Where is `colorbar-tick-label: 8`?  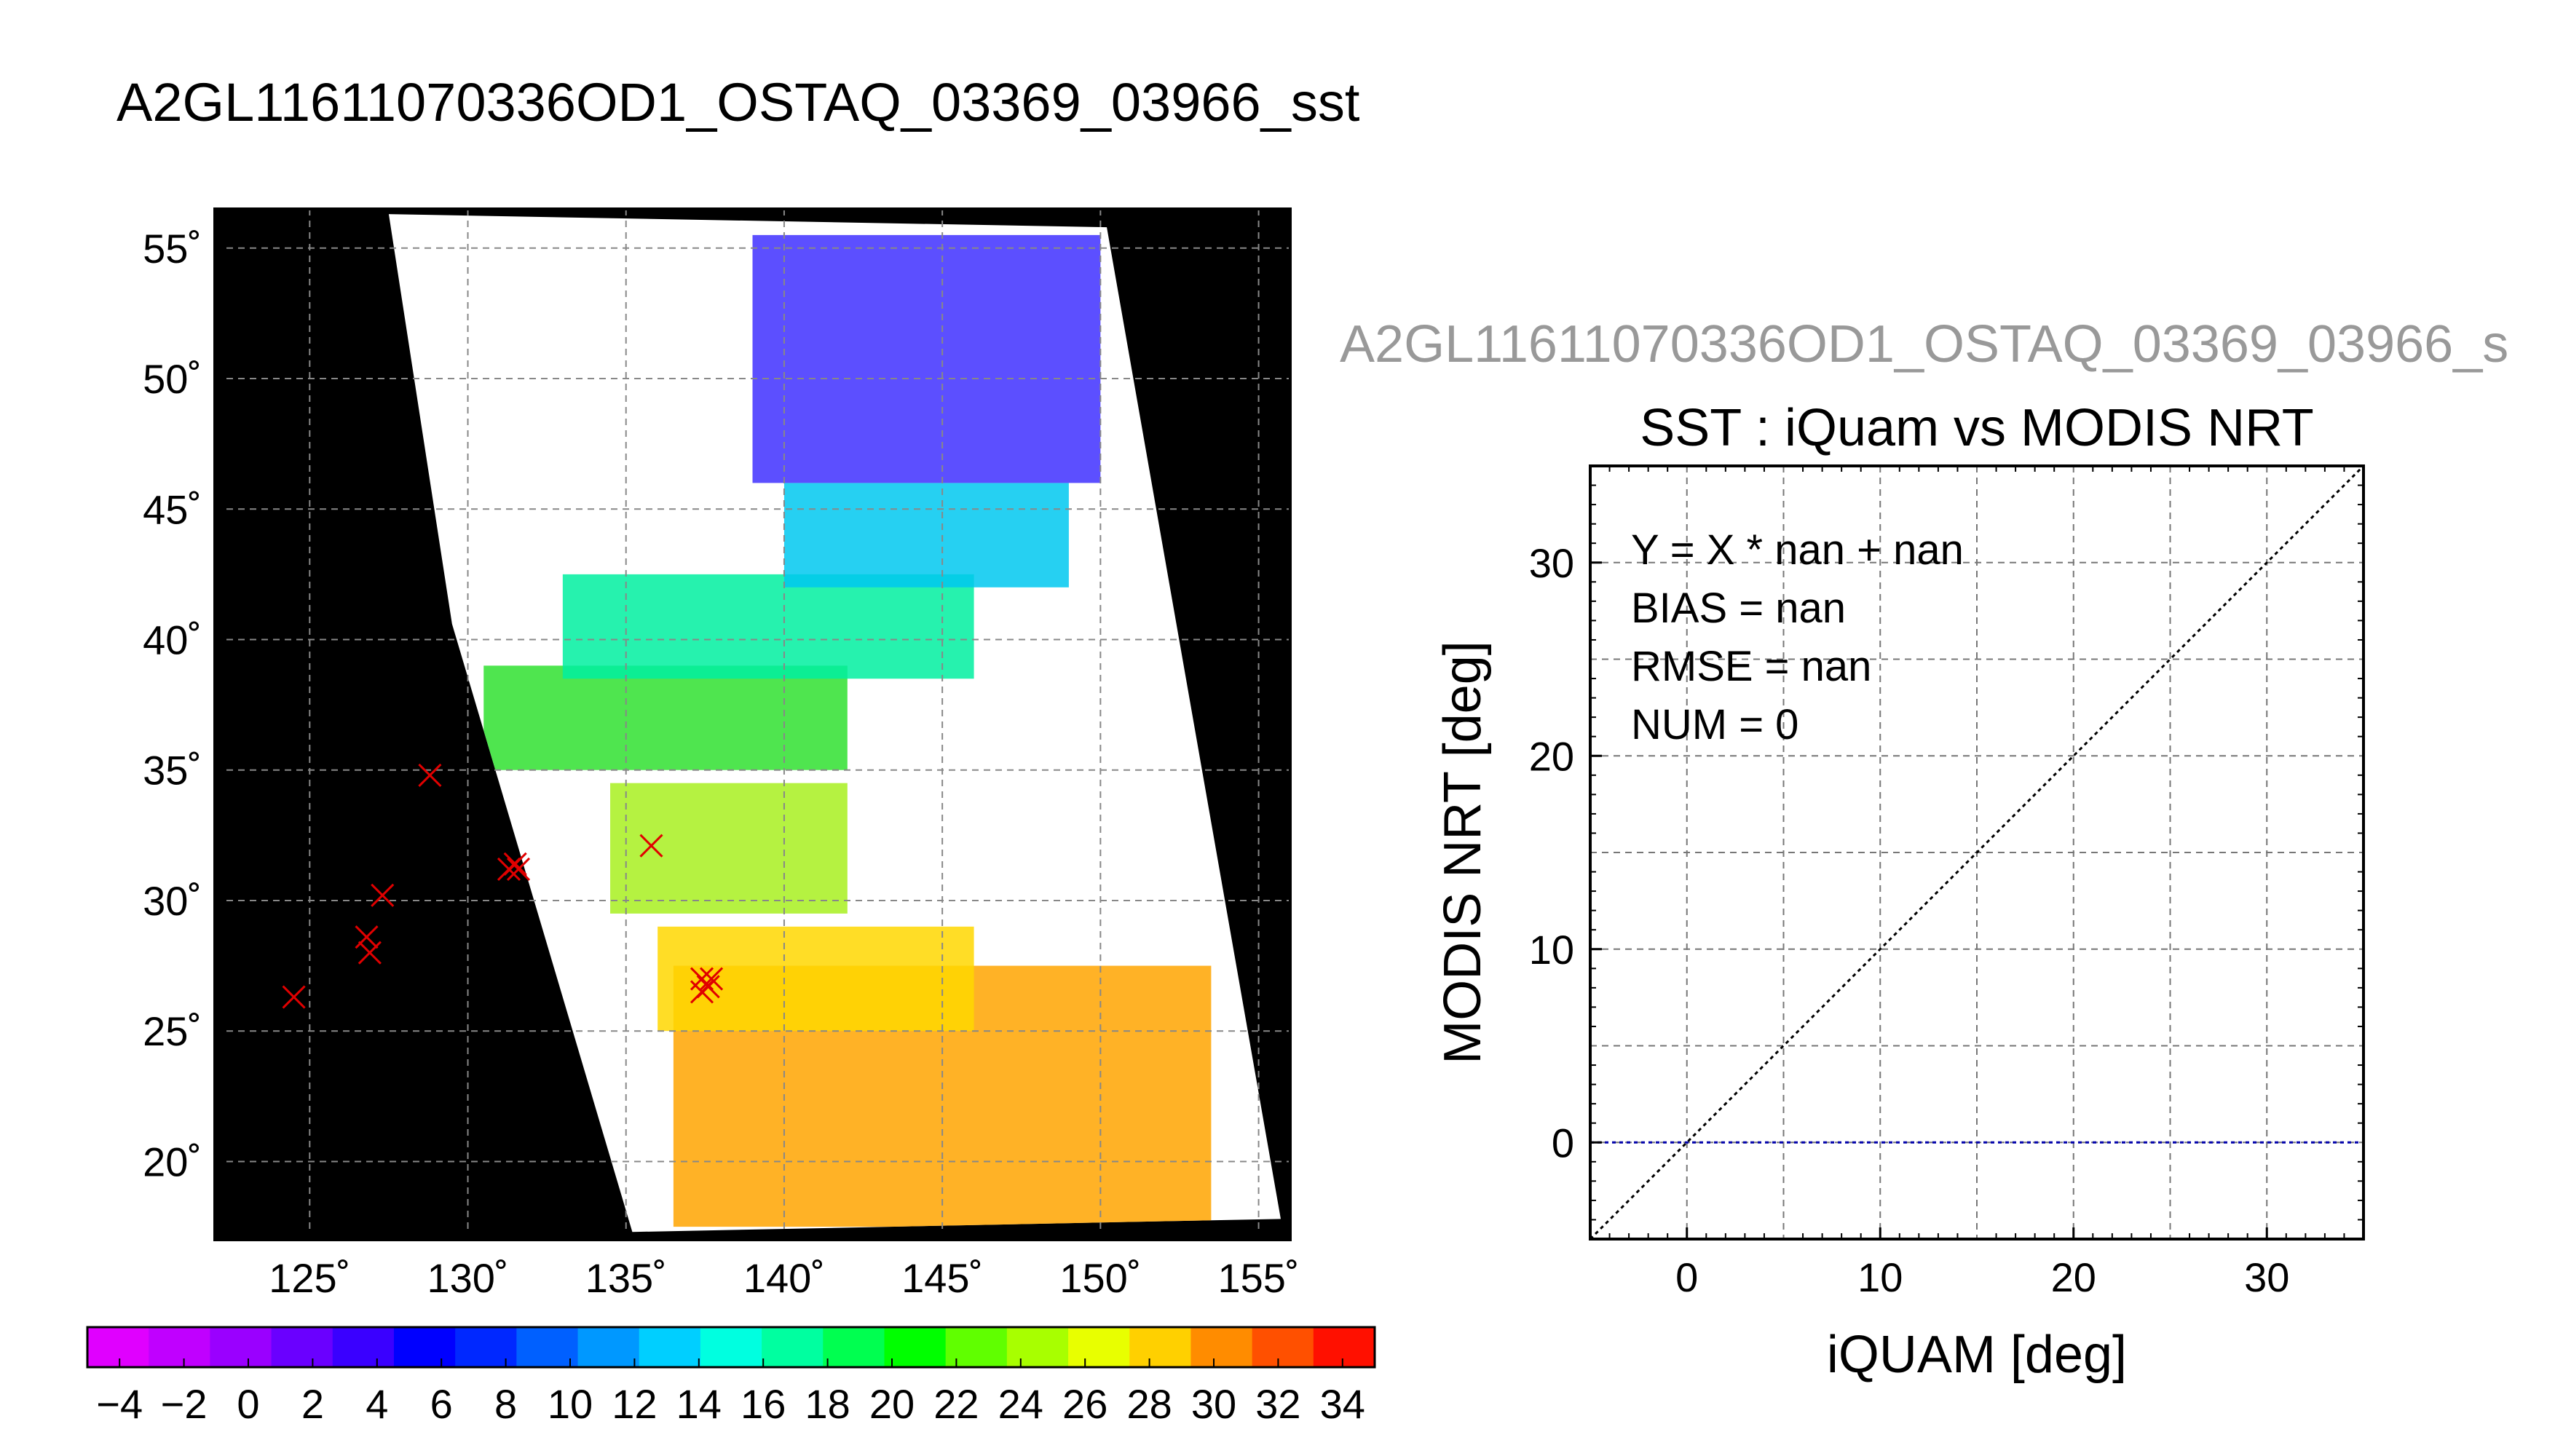 colorbar-tick-label: 8 is located at coordinates (505, 1404).